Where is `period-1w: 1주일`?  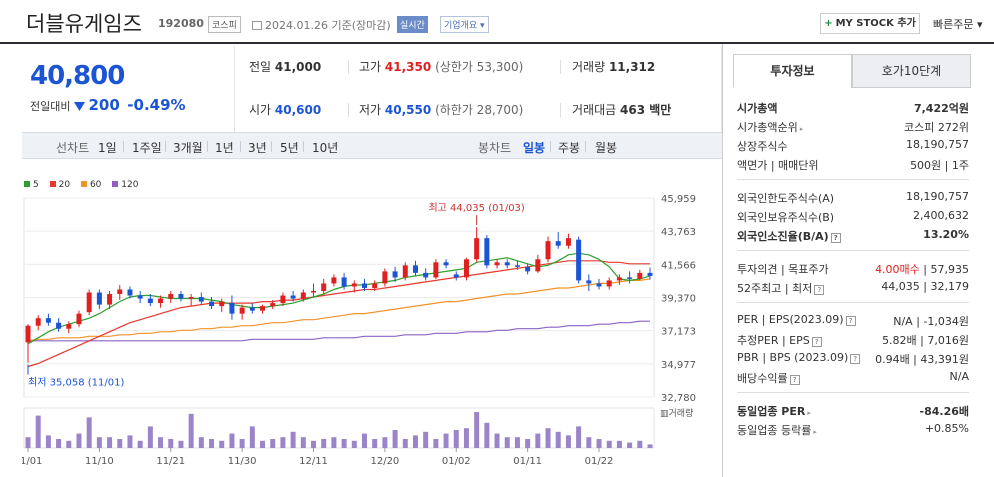 period-1w: 1주일 is located at coordinates (147, 148).